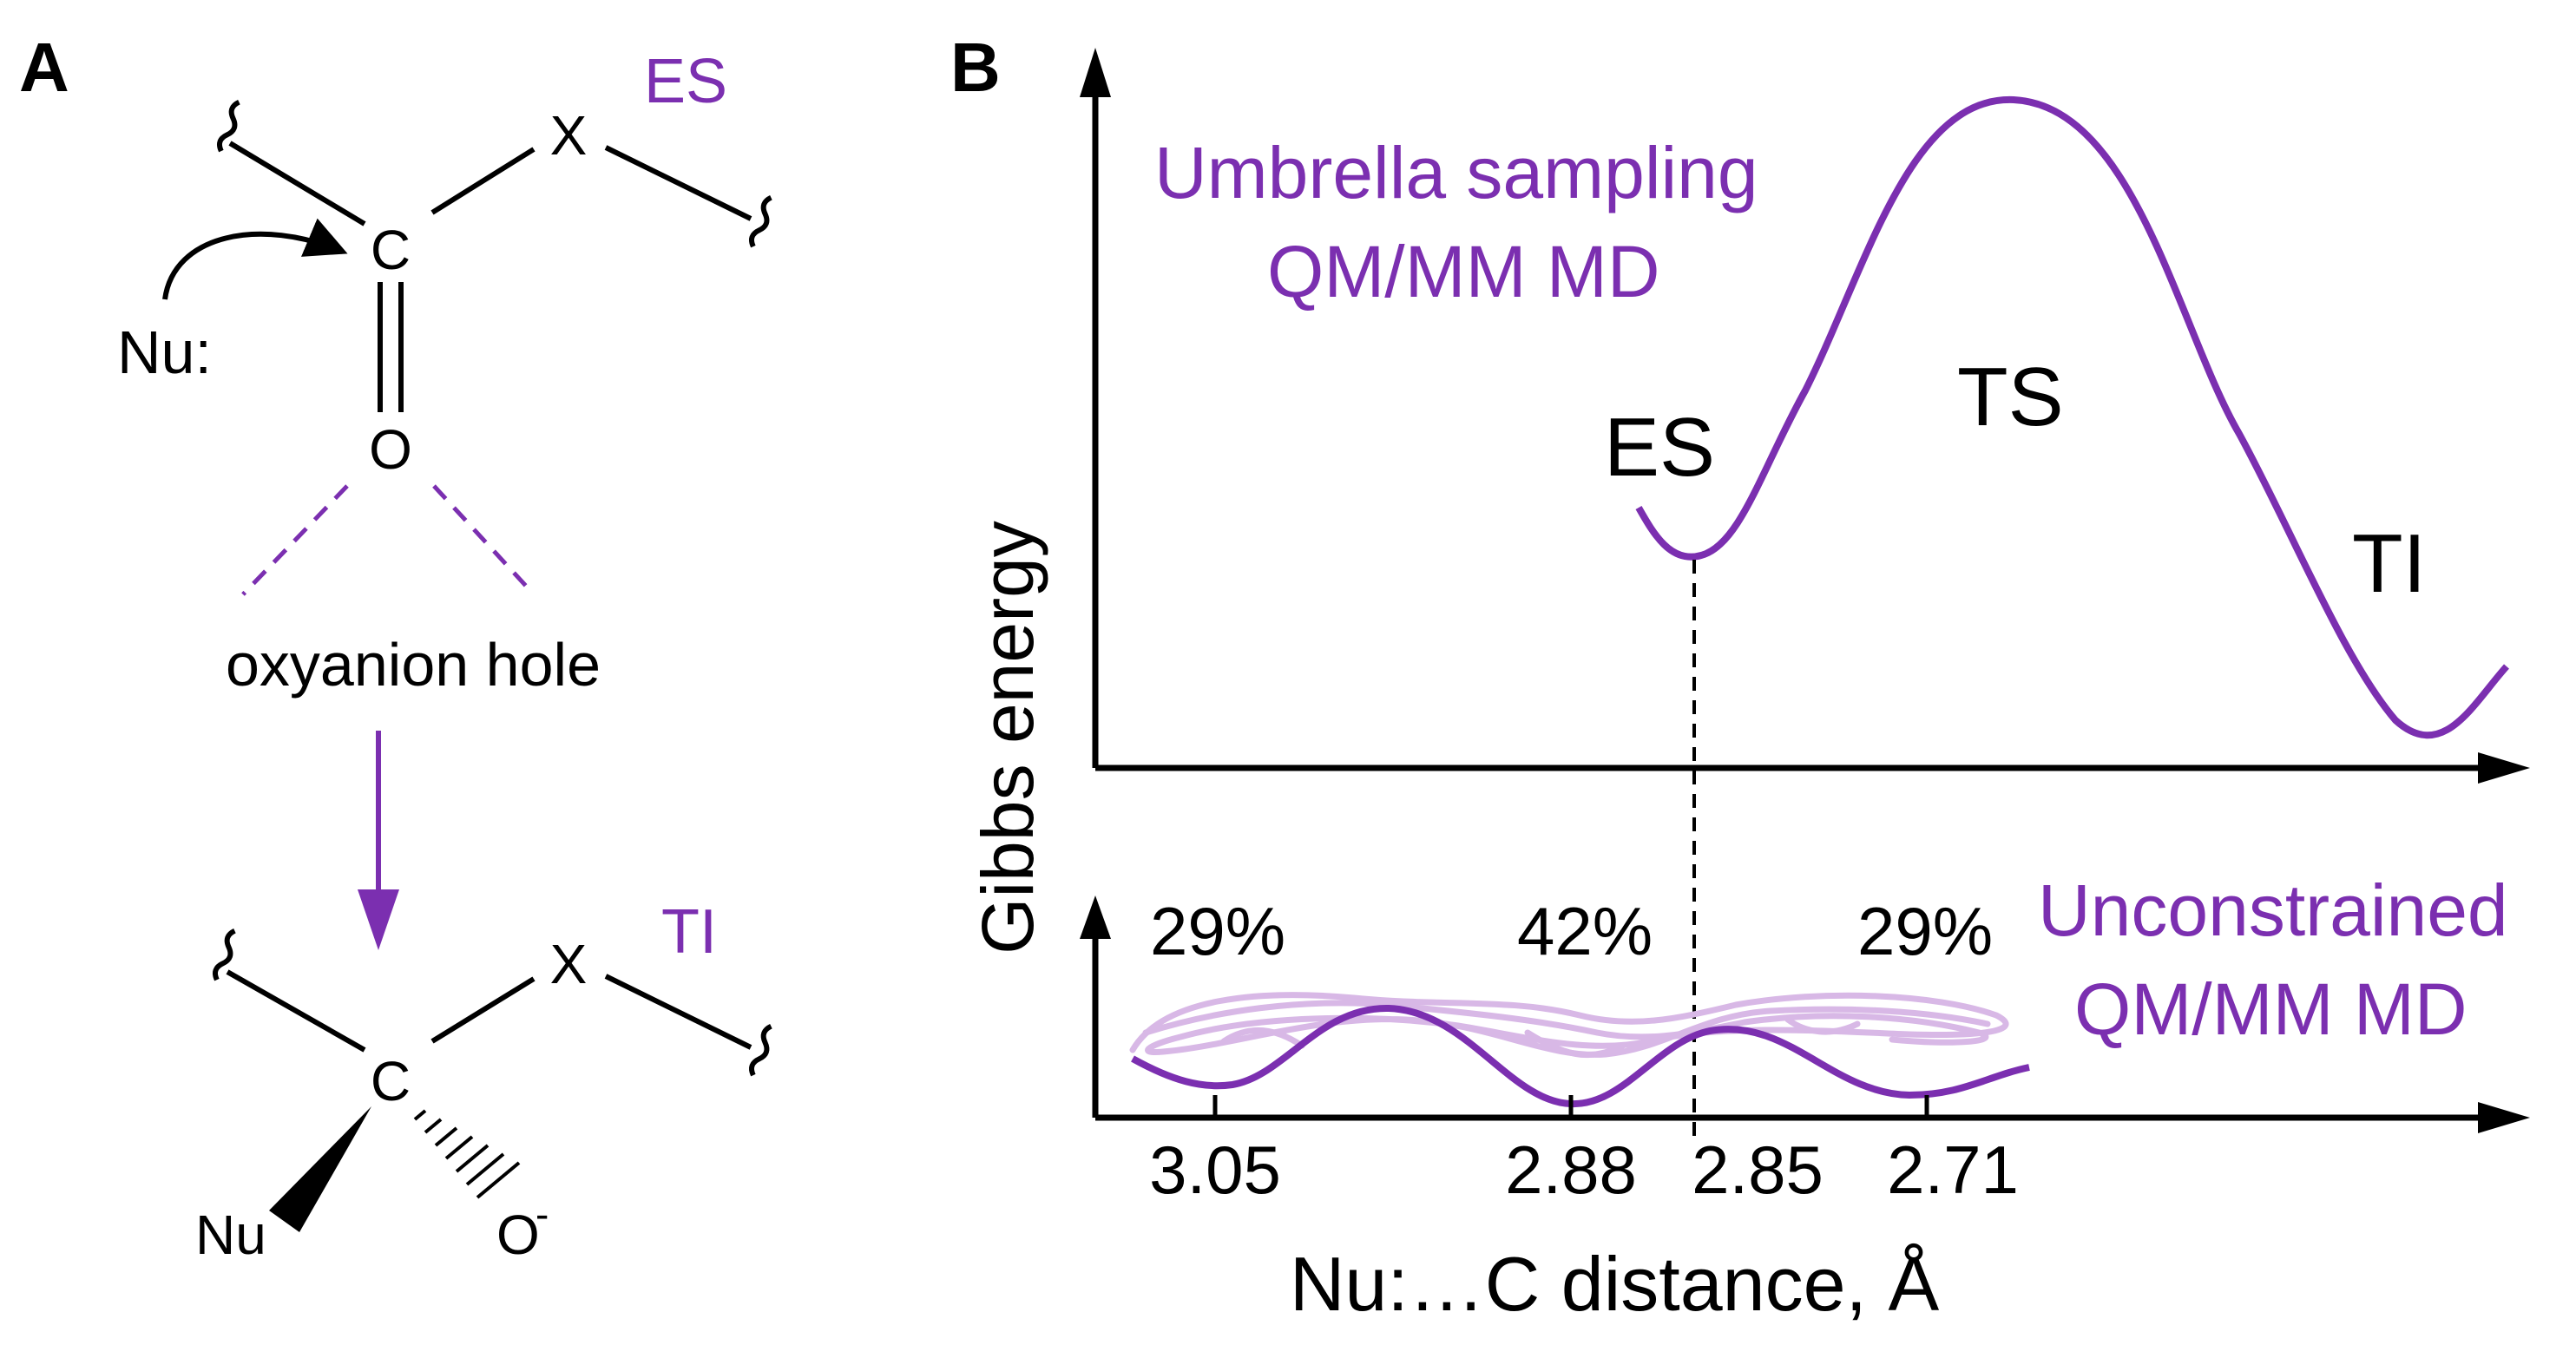 This screenshot has height=1345, width=2576. Describe the element at coordinates (484, 540) in the screenshot. I see `oxyanion-dash-right` at that location.